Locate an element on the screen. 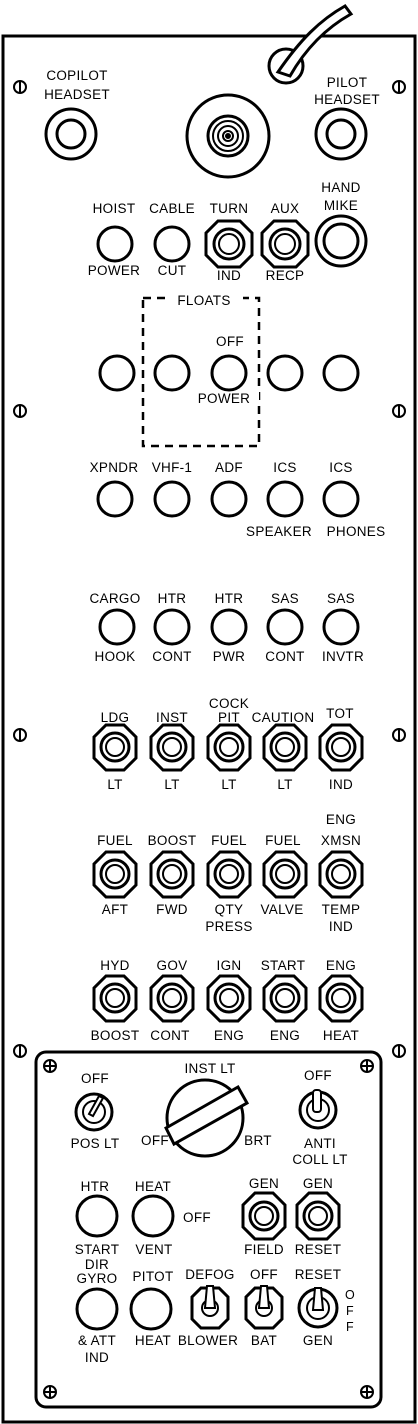 The width and height of the screenshot is (418, 1424). pilot-headset-jack is located at coordinates (341, 134).